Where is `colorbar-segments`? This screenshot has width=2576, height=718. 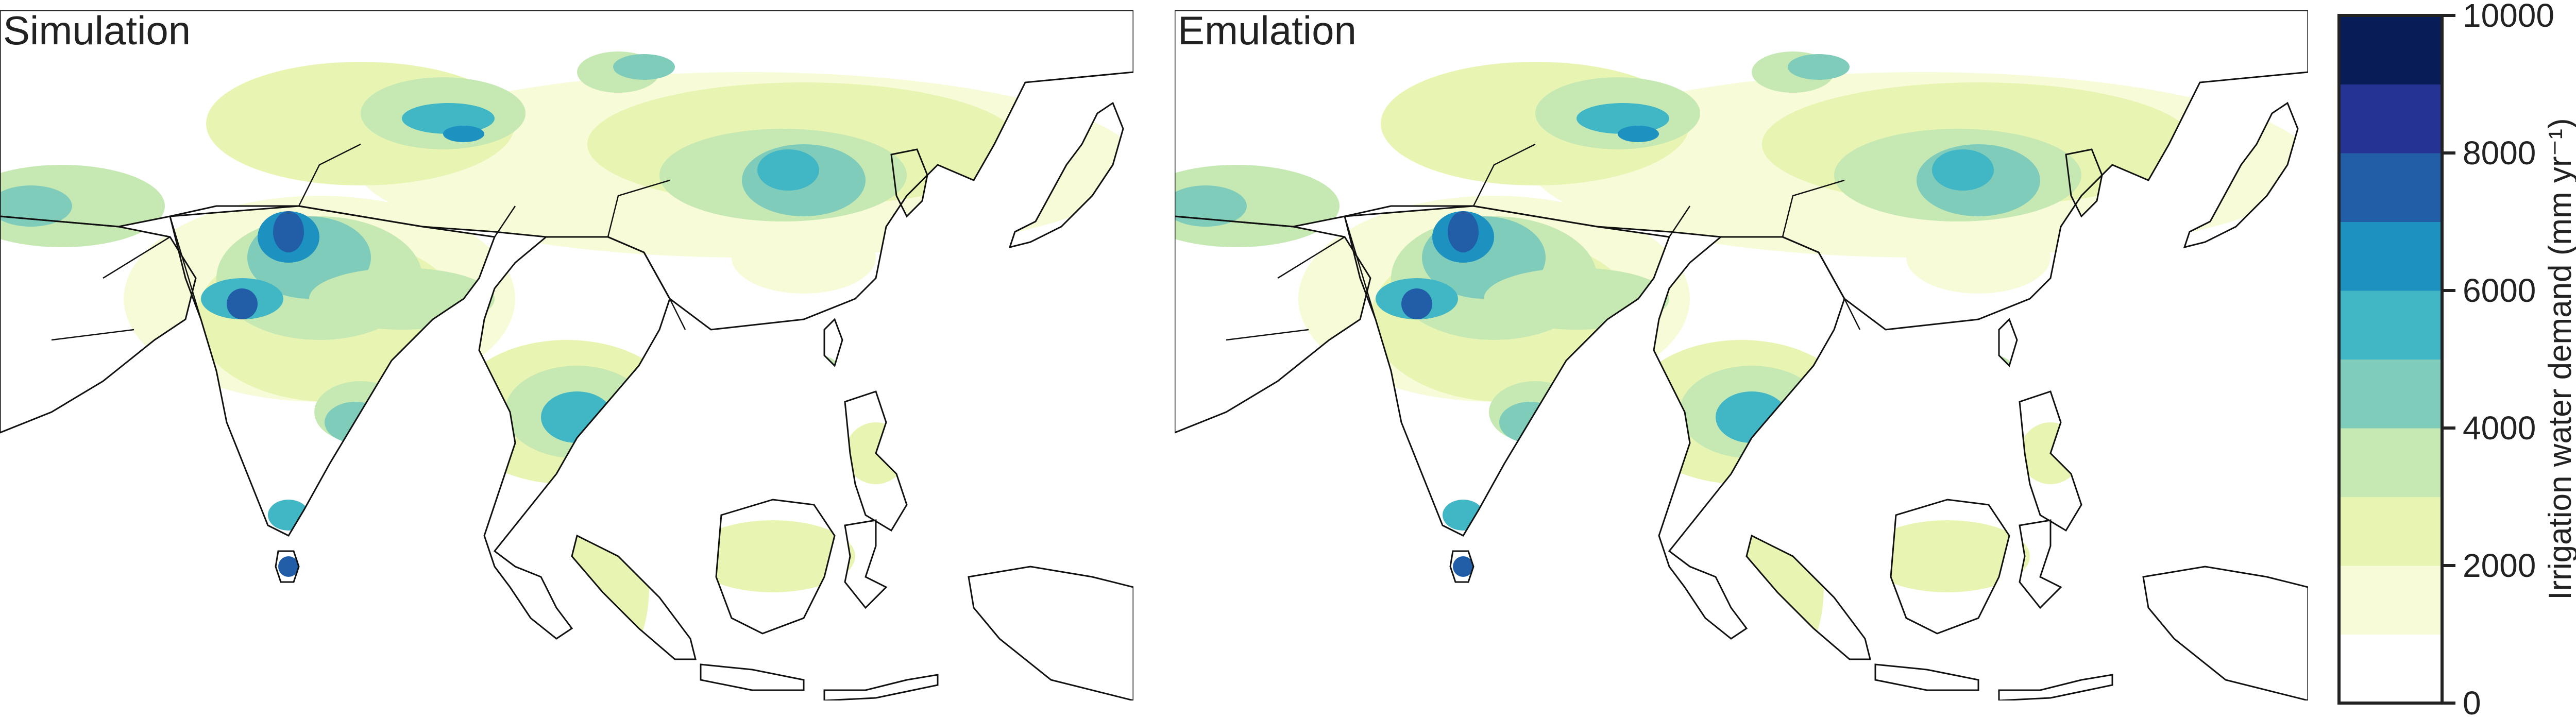 colorbar-segments is located at coordinates (2390, 359).